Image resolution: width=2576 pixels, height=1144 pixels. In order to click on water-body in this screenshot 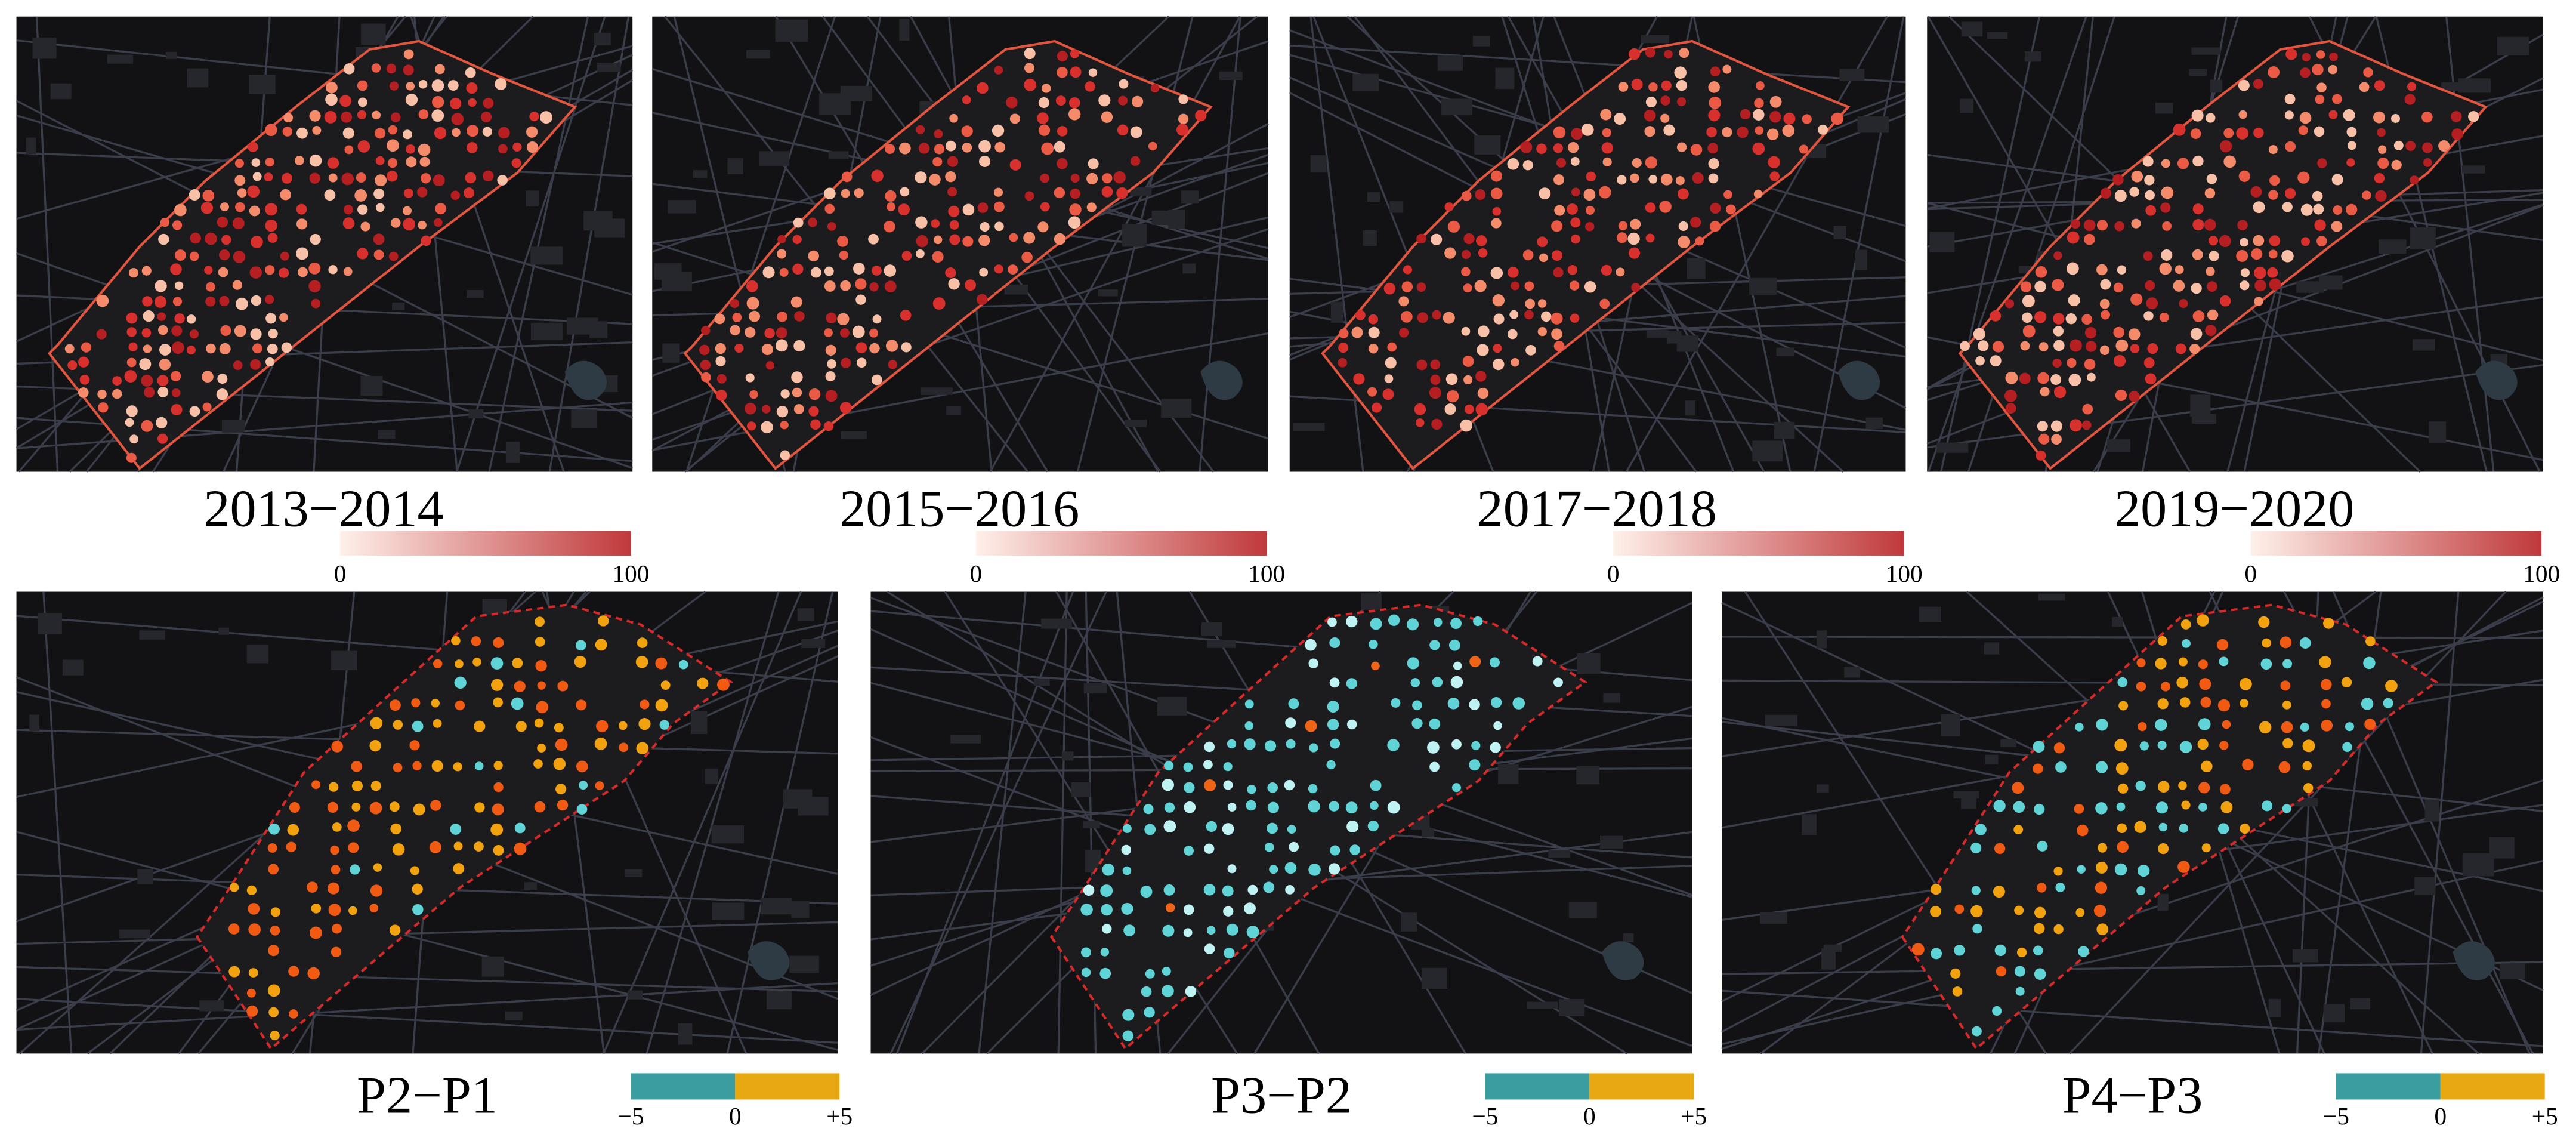, I will do `click(769, 960)`.